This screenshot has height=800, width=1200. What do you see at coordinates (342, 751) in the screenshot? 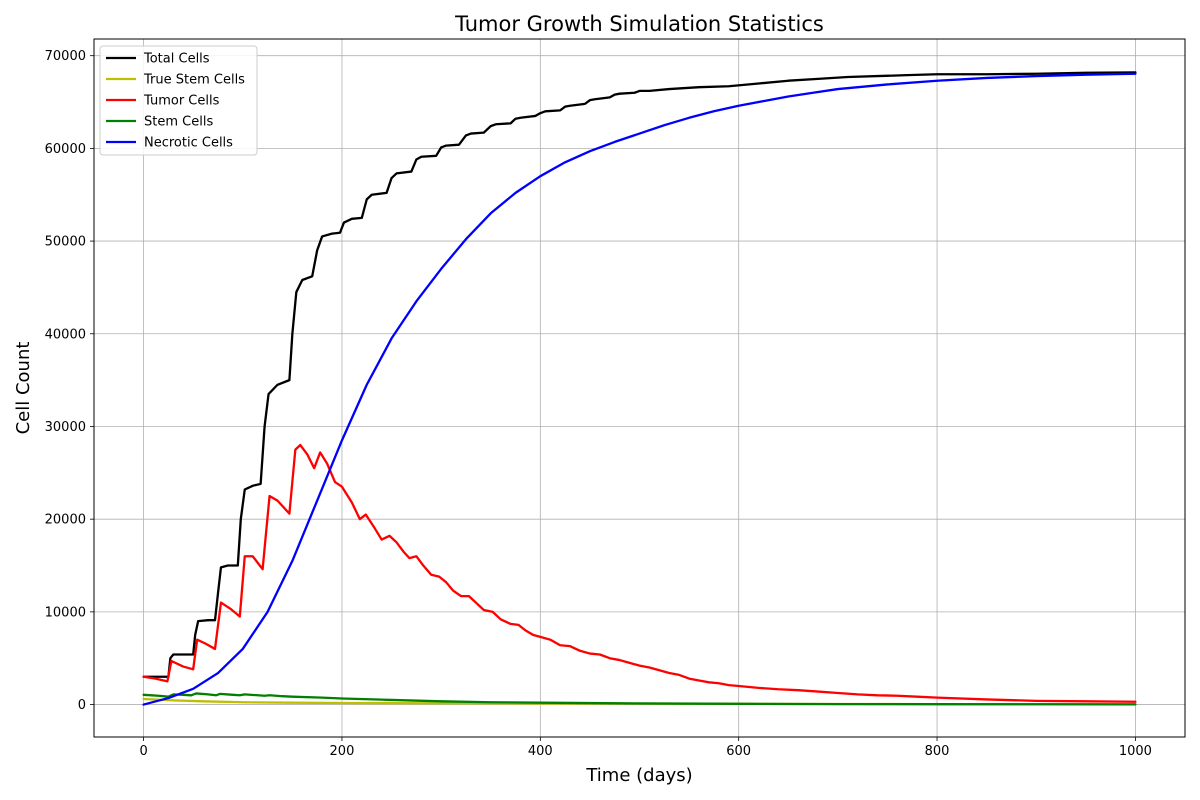
I see `x-tick-label: 200` at bounding box center [342, 751].